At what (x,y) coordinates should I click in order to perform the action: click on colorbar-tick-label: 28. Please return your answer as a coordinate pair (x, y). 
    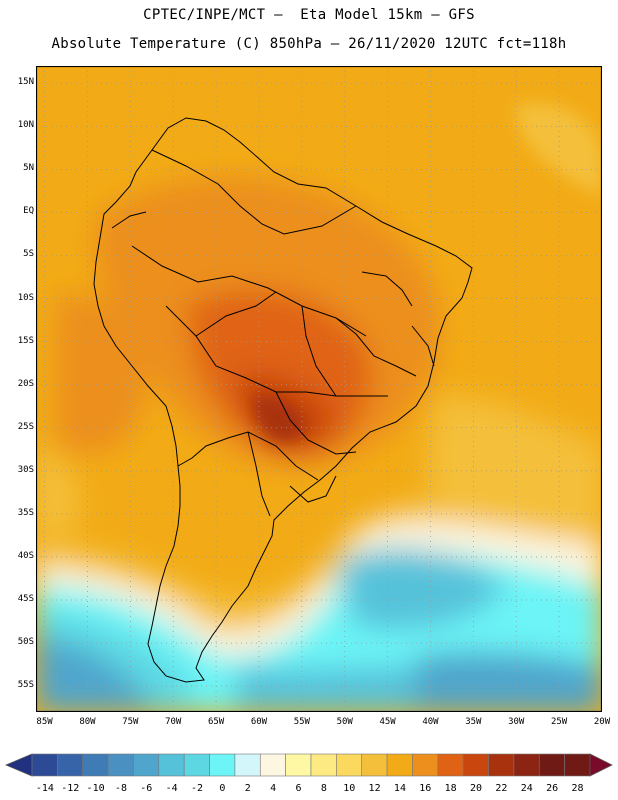
    Looking at the image, I should click on (577, 788).